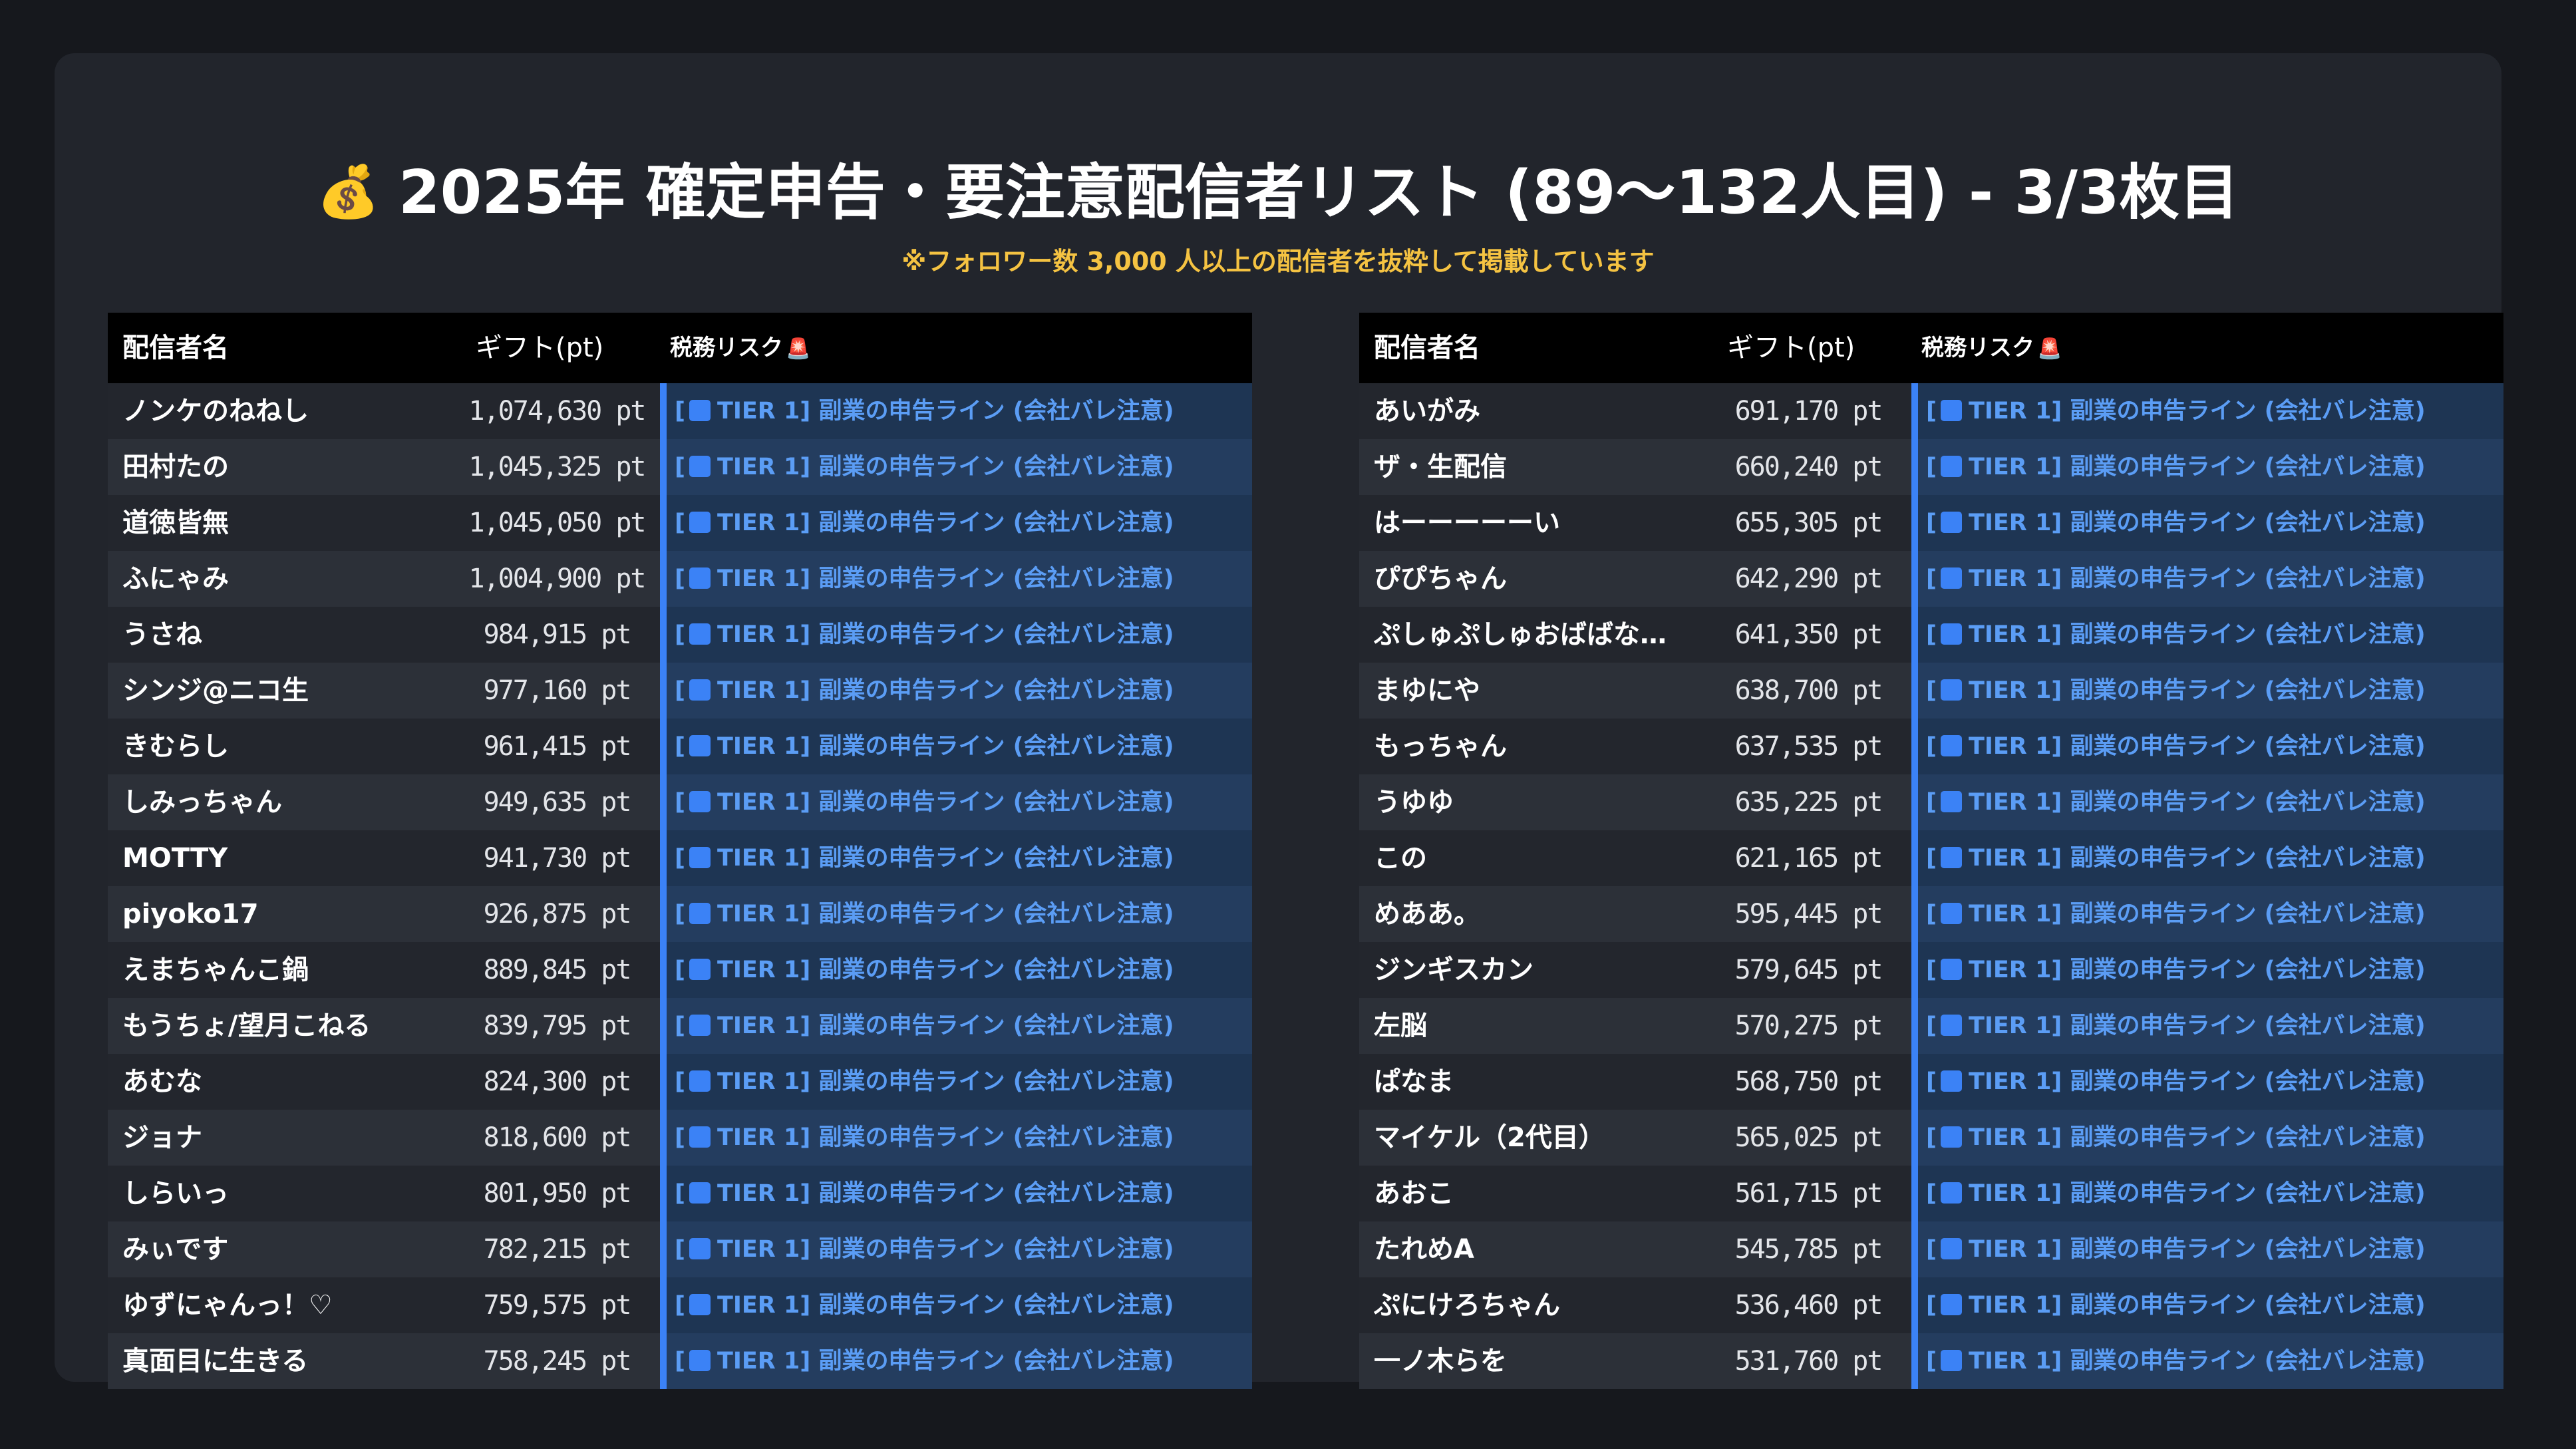  Describe the element at coordinates (557, 914) in the screenshot. I see `gift-points: 926,875 pt` at that location.